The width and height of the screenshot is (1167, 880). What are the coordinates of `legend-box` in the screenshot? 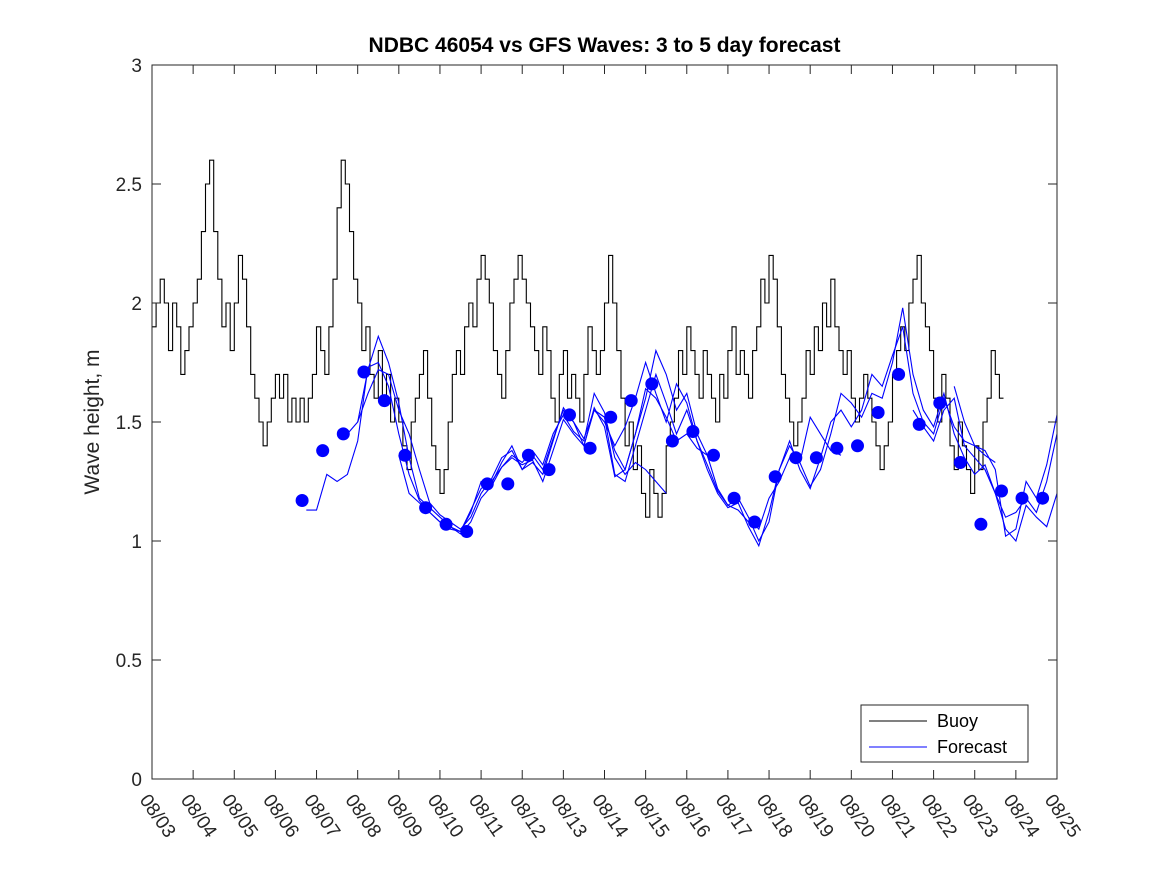 It's located at (944, 733).